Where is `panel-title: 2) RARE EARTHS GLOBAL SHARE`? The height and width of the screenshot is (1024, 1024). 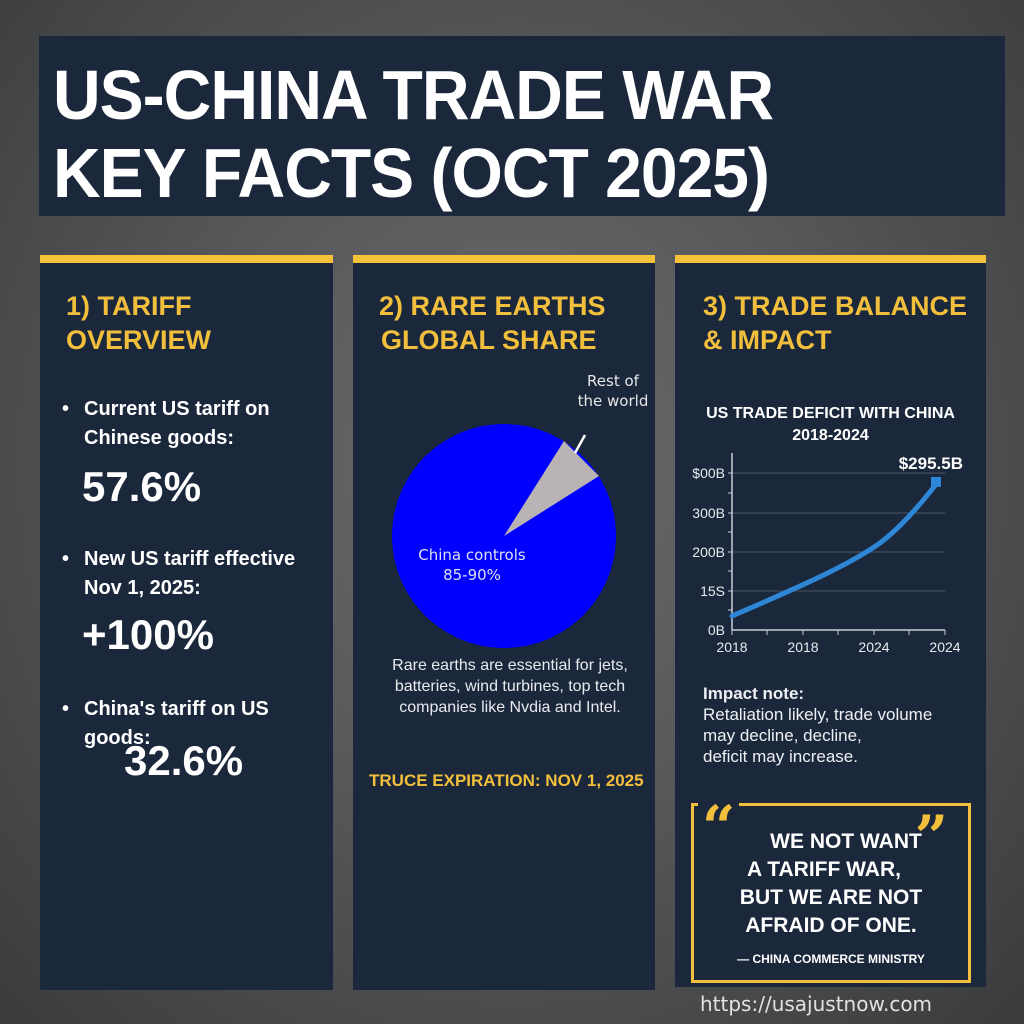
panel-title: 2) RARE EARTHS GLOBAL SHARE is located at coordinates (492, 323).